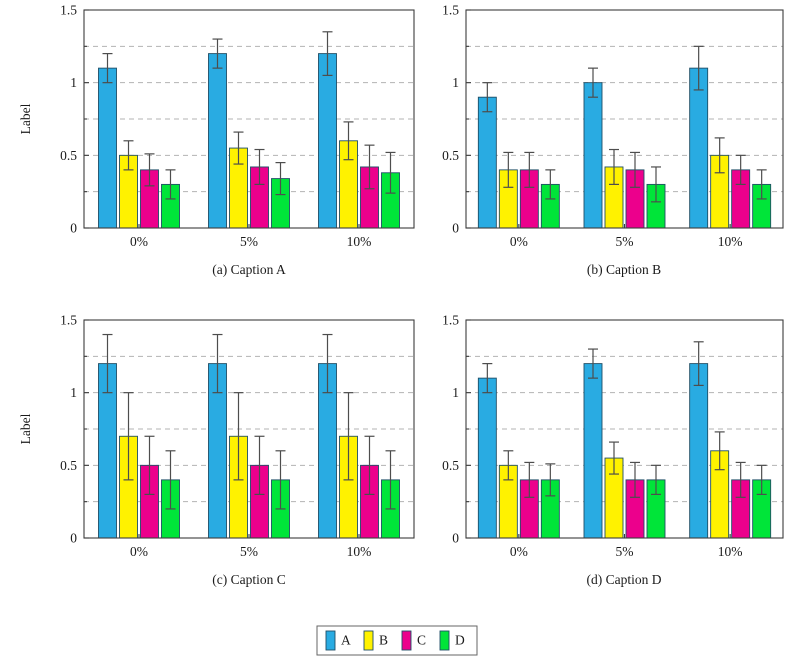 The image size is (794, 664). I want to click on errorbar-a-10pct-D, so click(390, 172).